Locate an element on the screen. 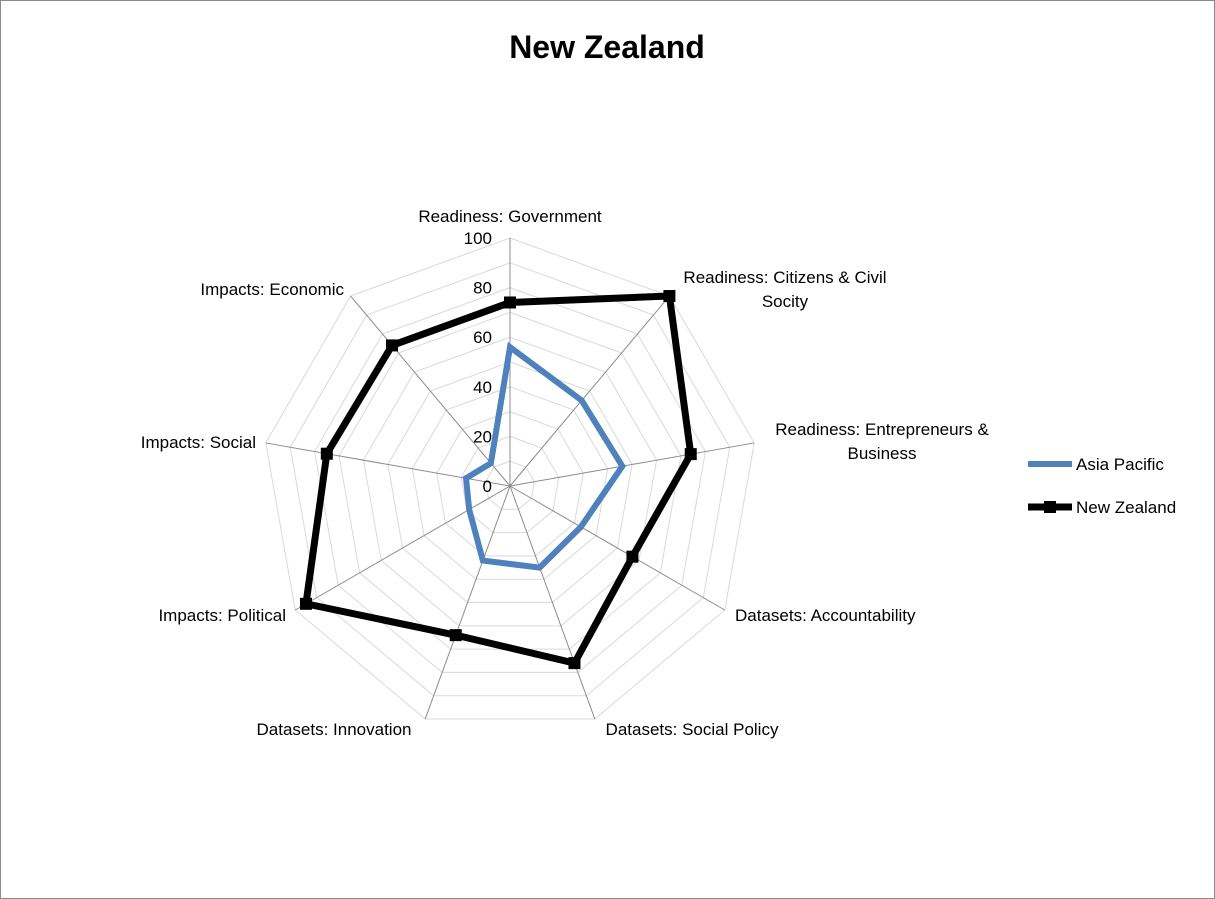 This screenshot has height=899, width=1215. category-label: Datasets: Innovation is located at coordinates (334, 729).